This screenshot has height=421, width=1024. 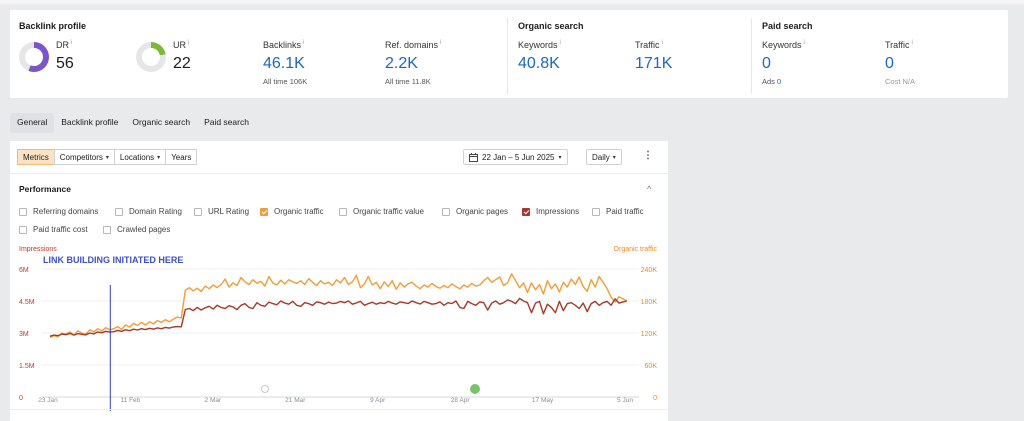 I want to click on metrics-button: Metrics, so click(x=36, y=157).